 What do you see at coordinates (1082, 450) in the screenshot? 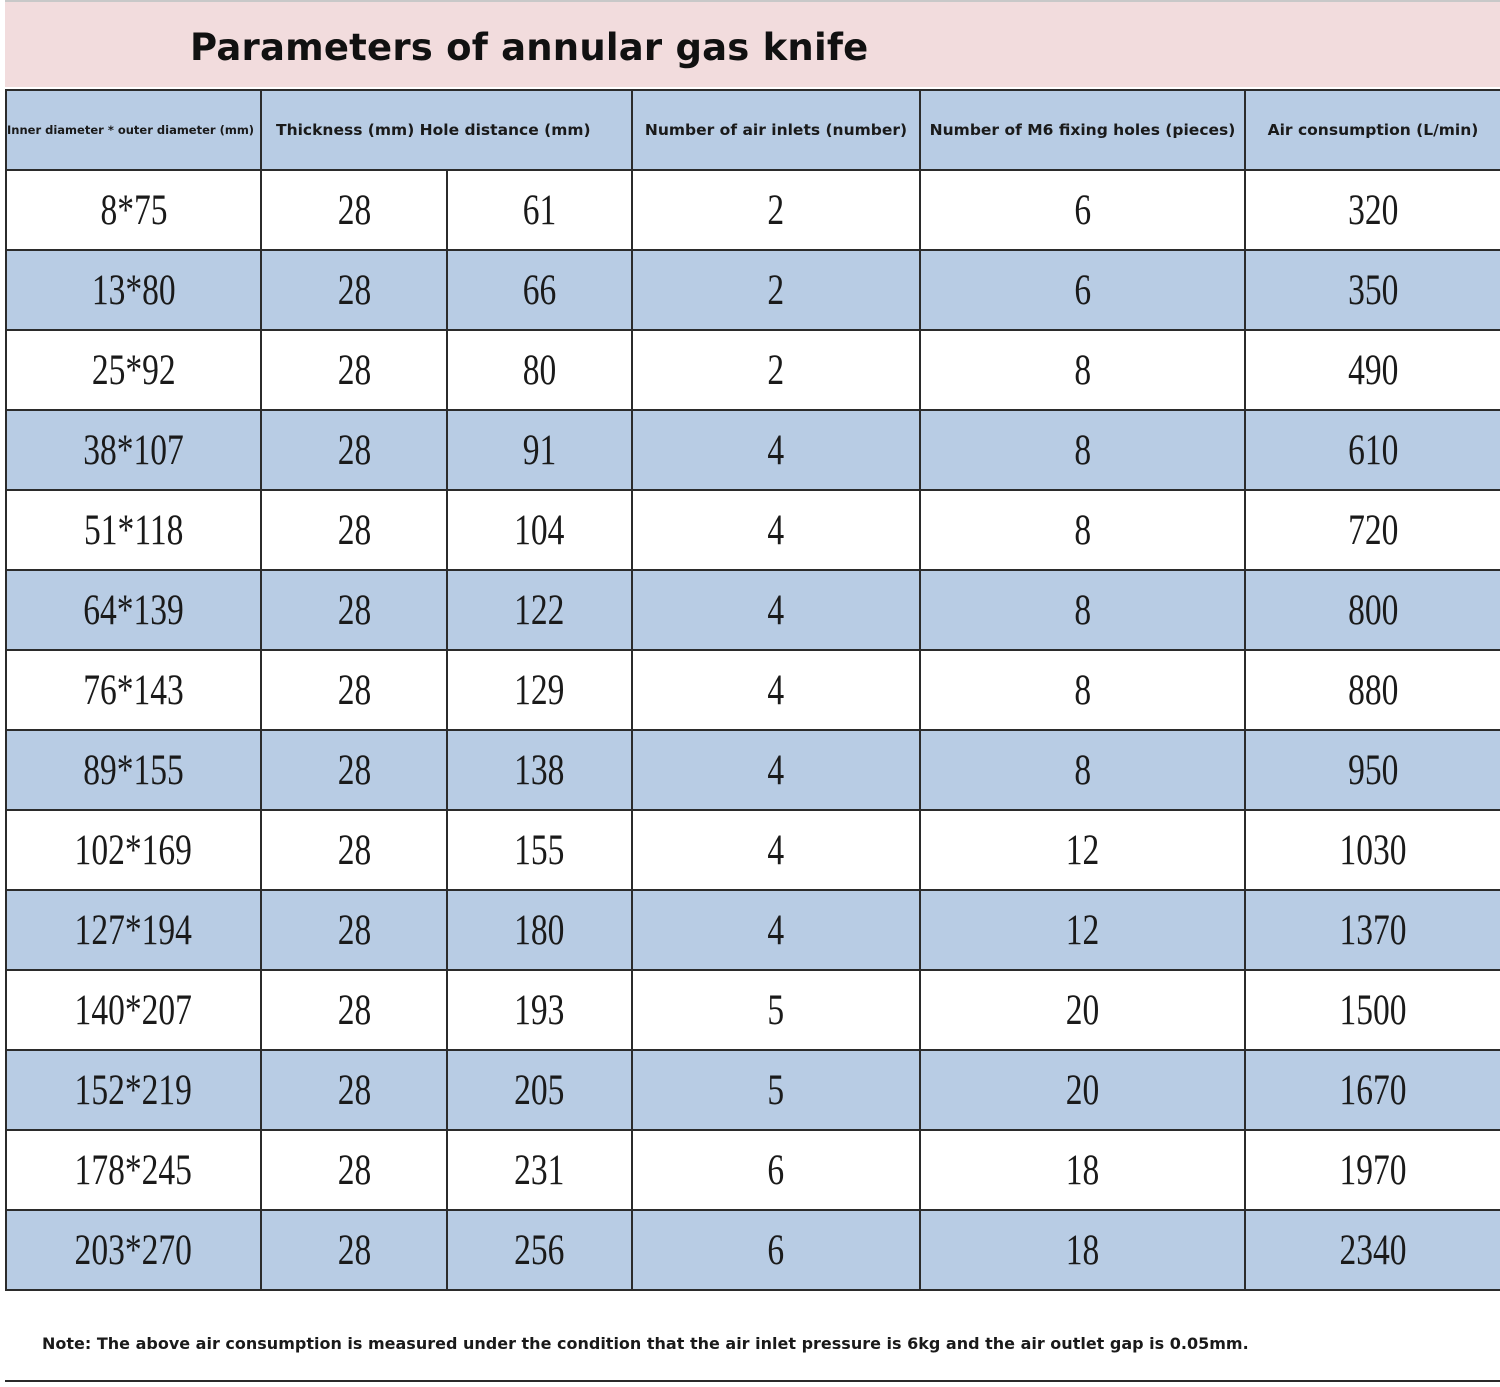
I see `cell-fixing-holes-value: 8` at bounding box center [1082, 450].